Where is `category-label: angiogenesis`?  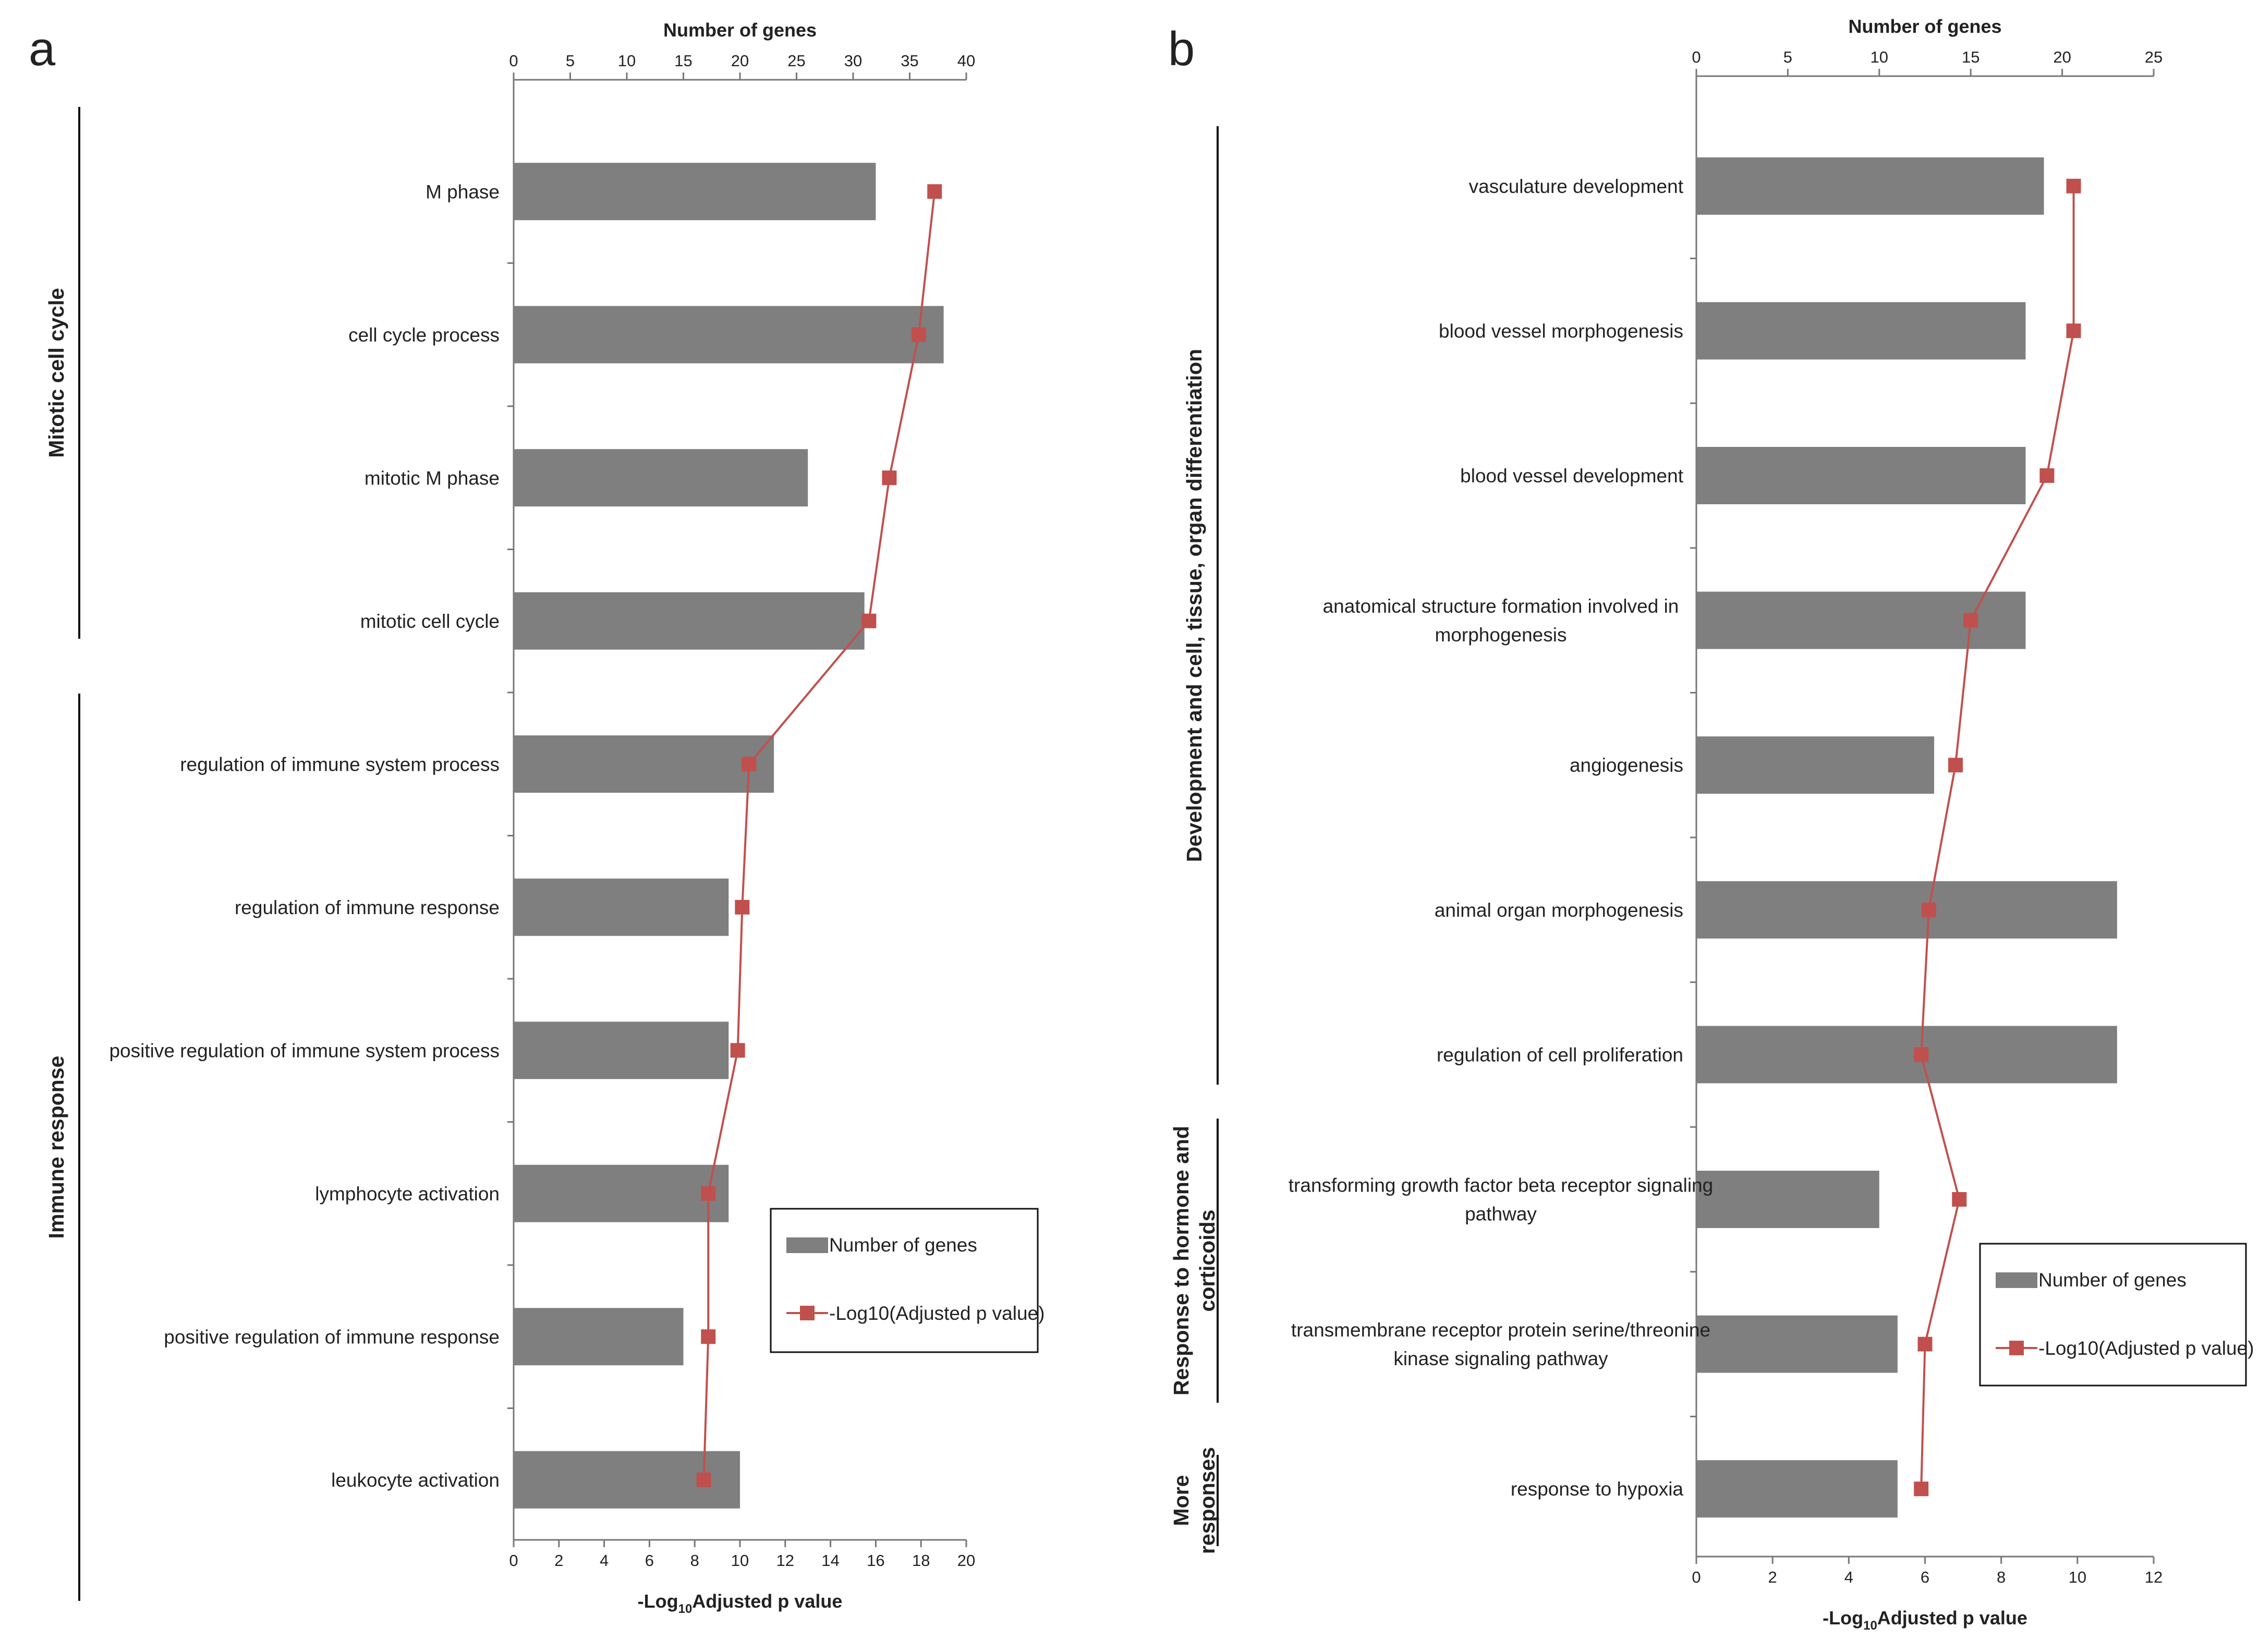
category-label: angiogenesis is located at coordinates (1626, 766).